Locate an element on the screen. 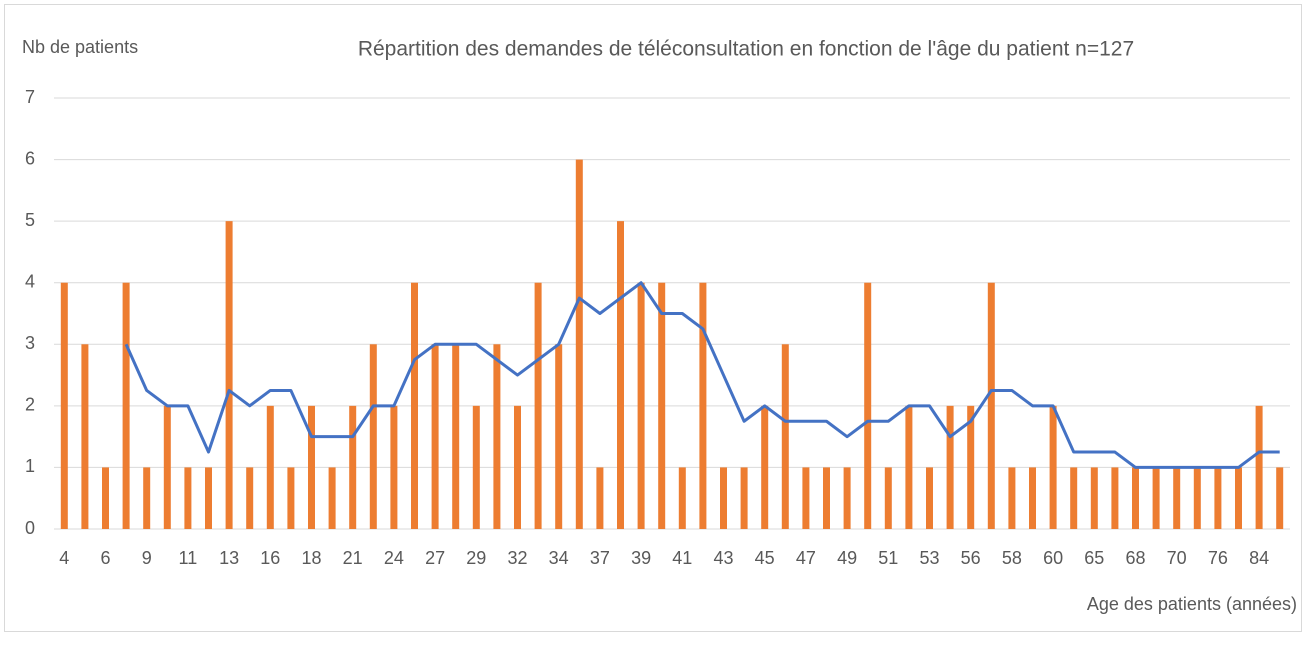 This screenshot has height=646, width=1306. x-tick-label: 32 is located at coordinates (517, 558).